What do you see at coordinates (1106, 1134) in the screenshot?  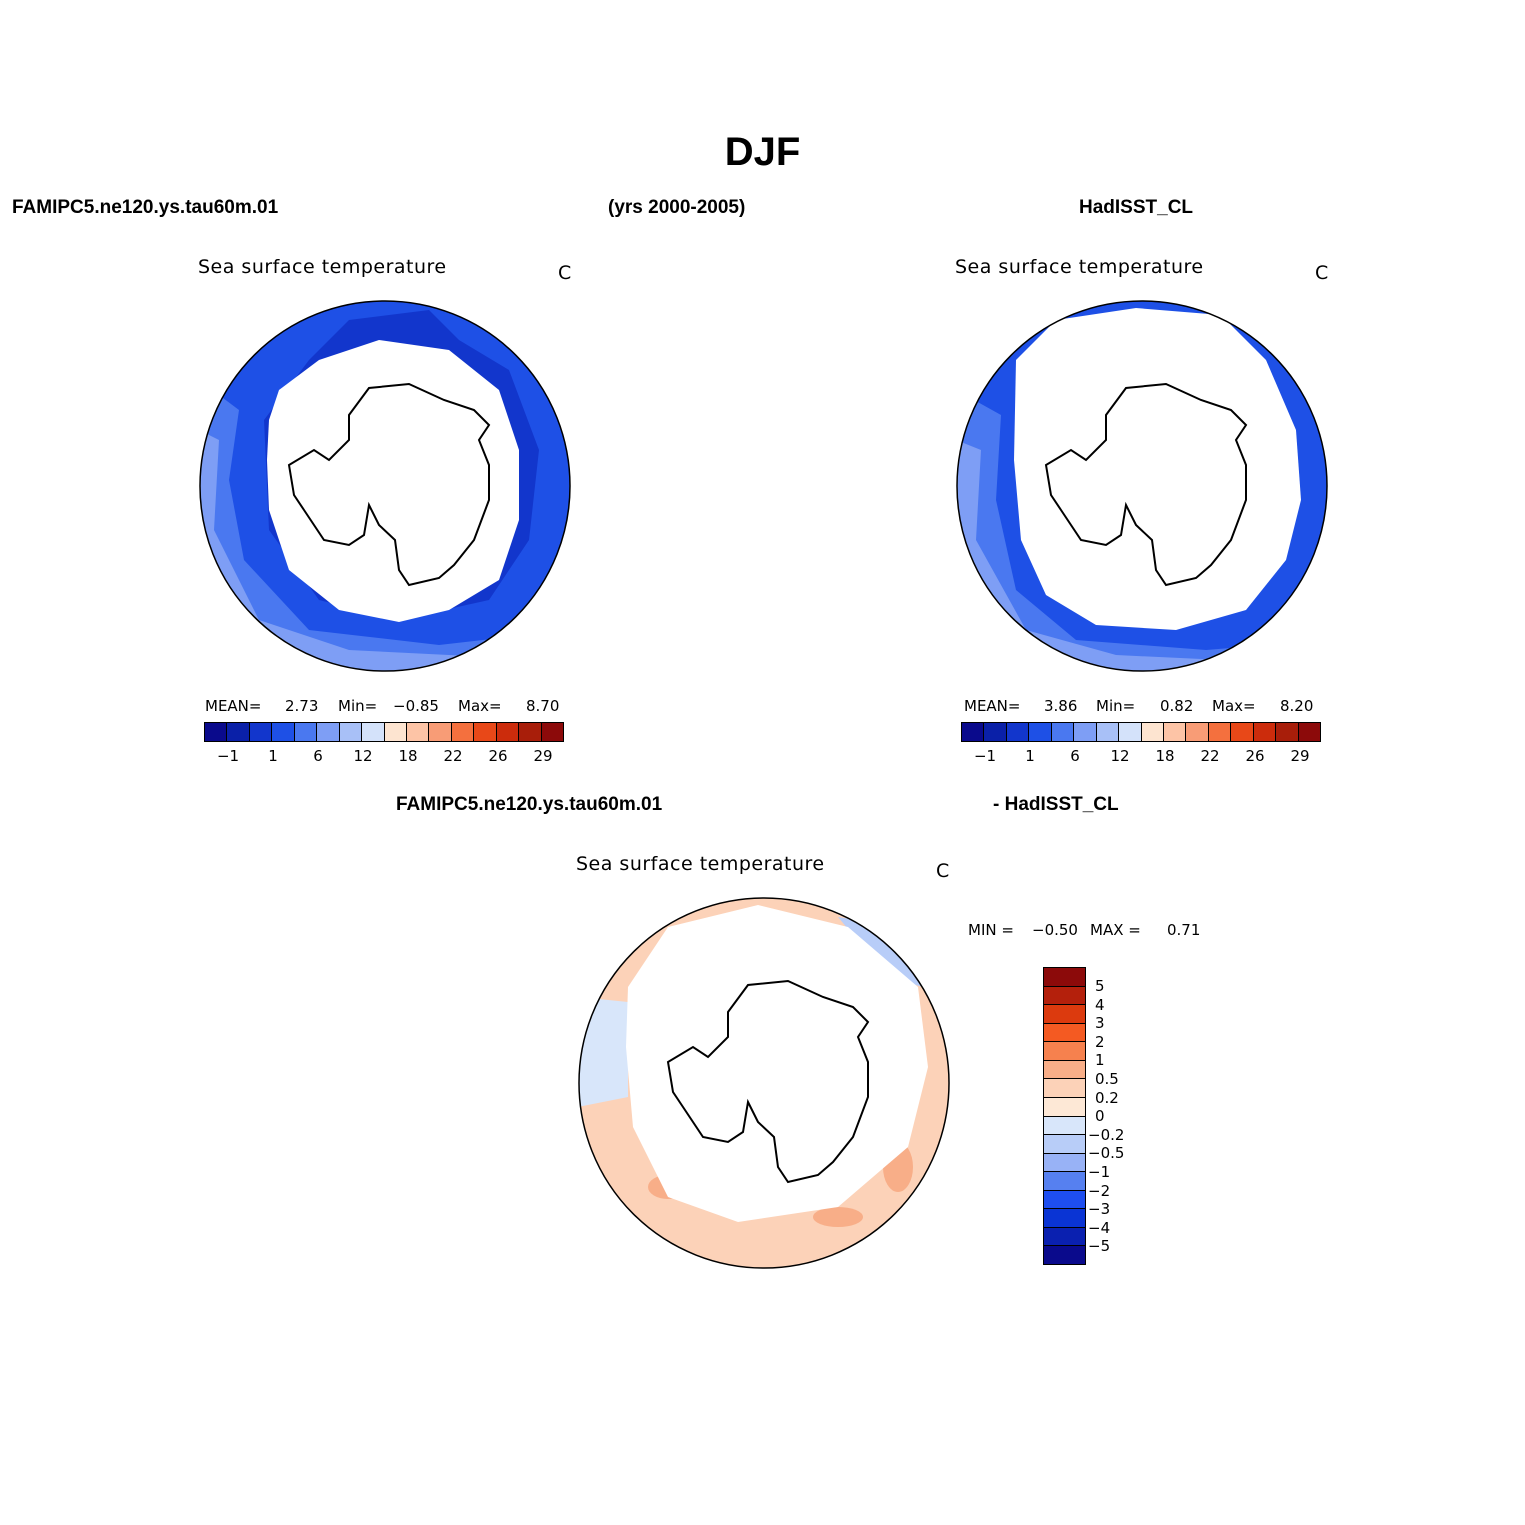 I see `colorbar-tick-label: −0.2` at bounding box center [1106, 1134].